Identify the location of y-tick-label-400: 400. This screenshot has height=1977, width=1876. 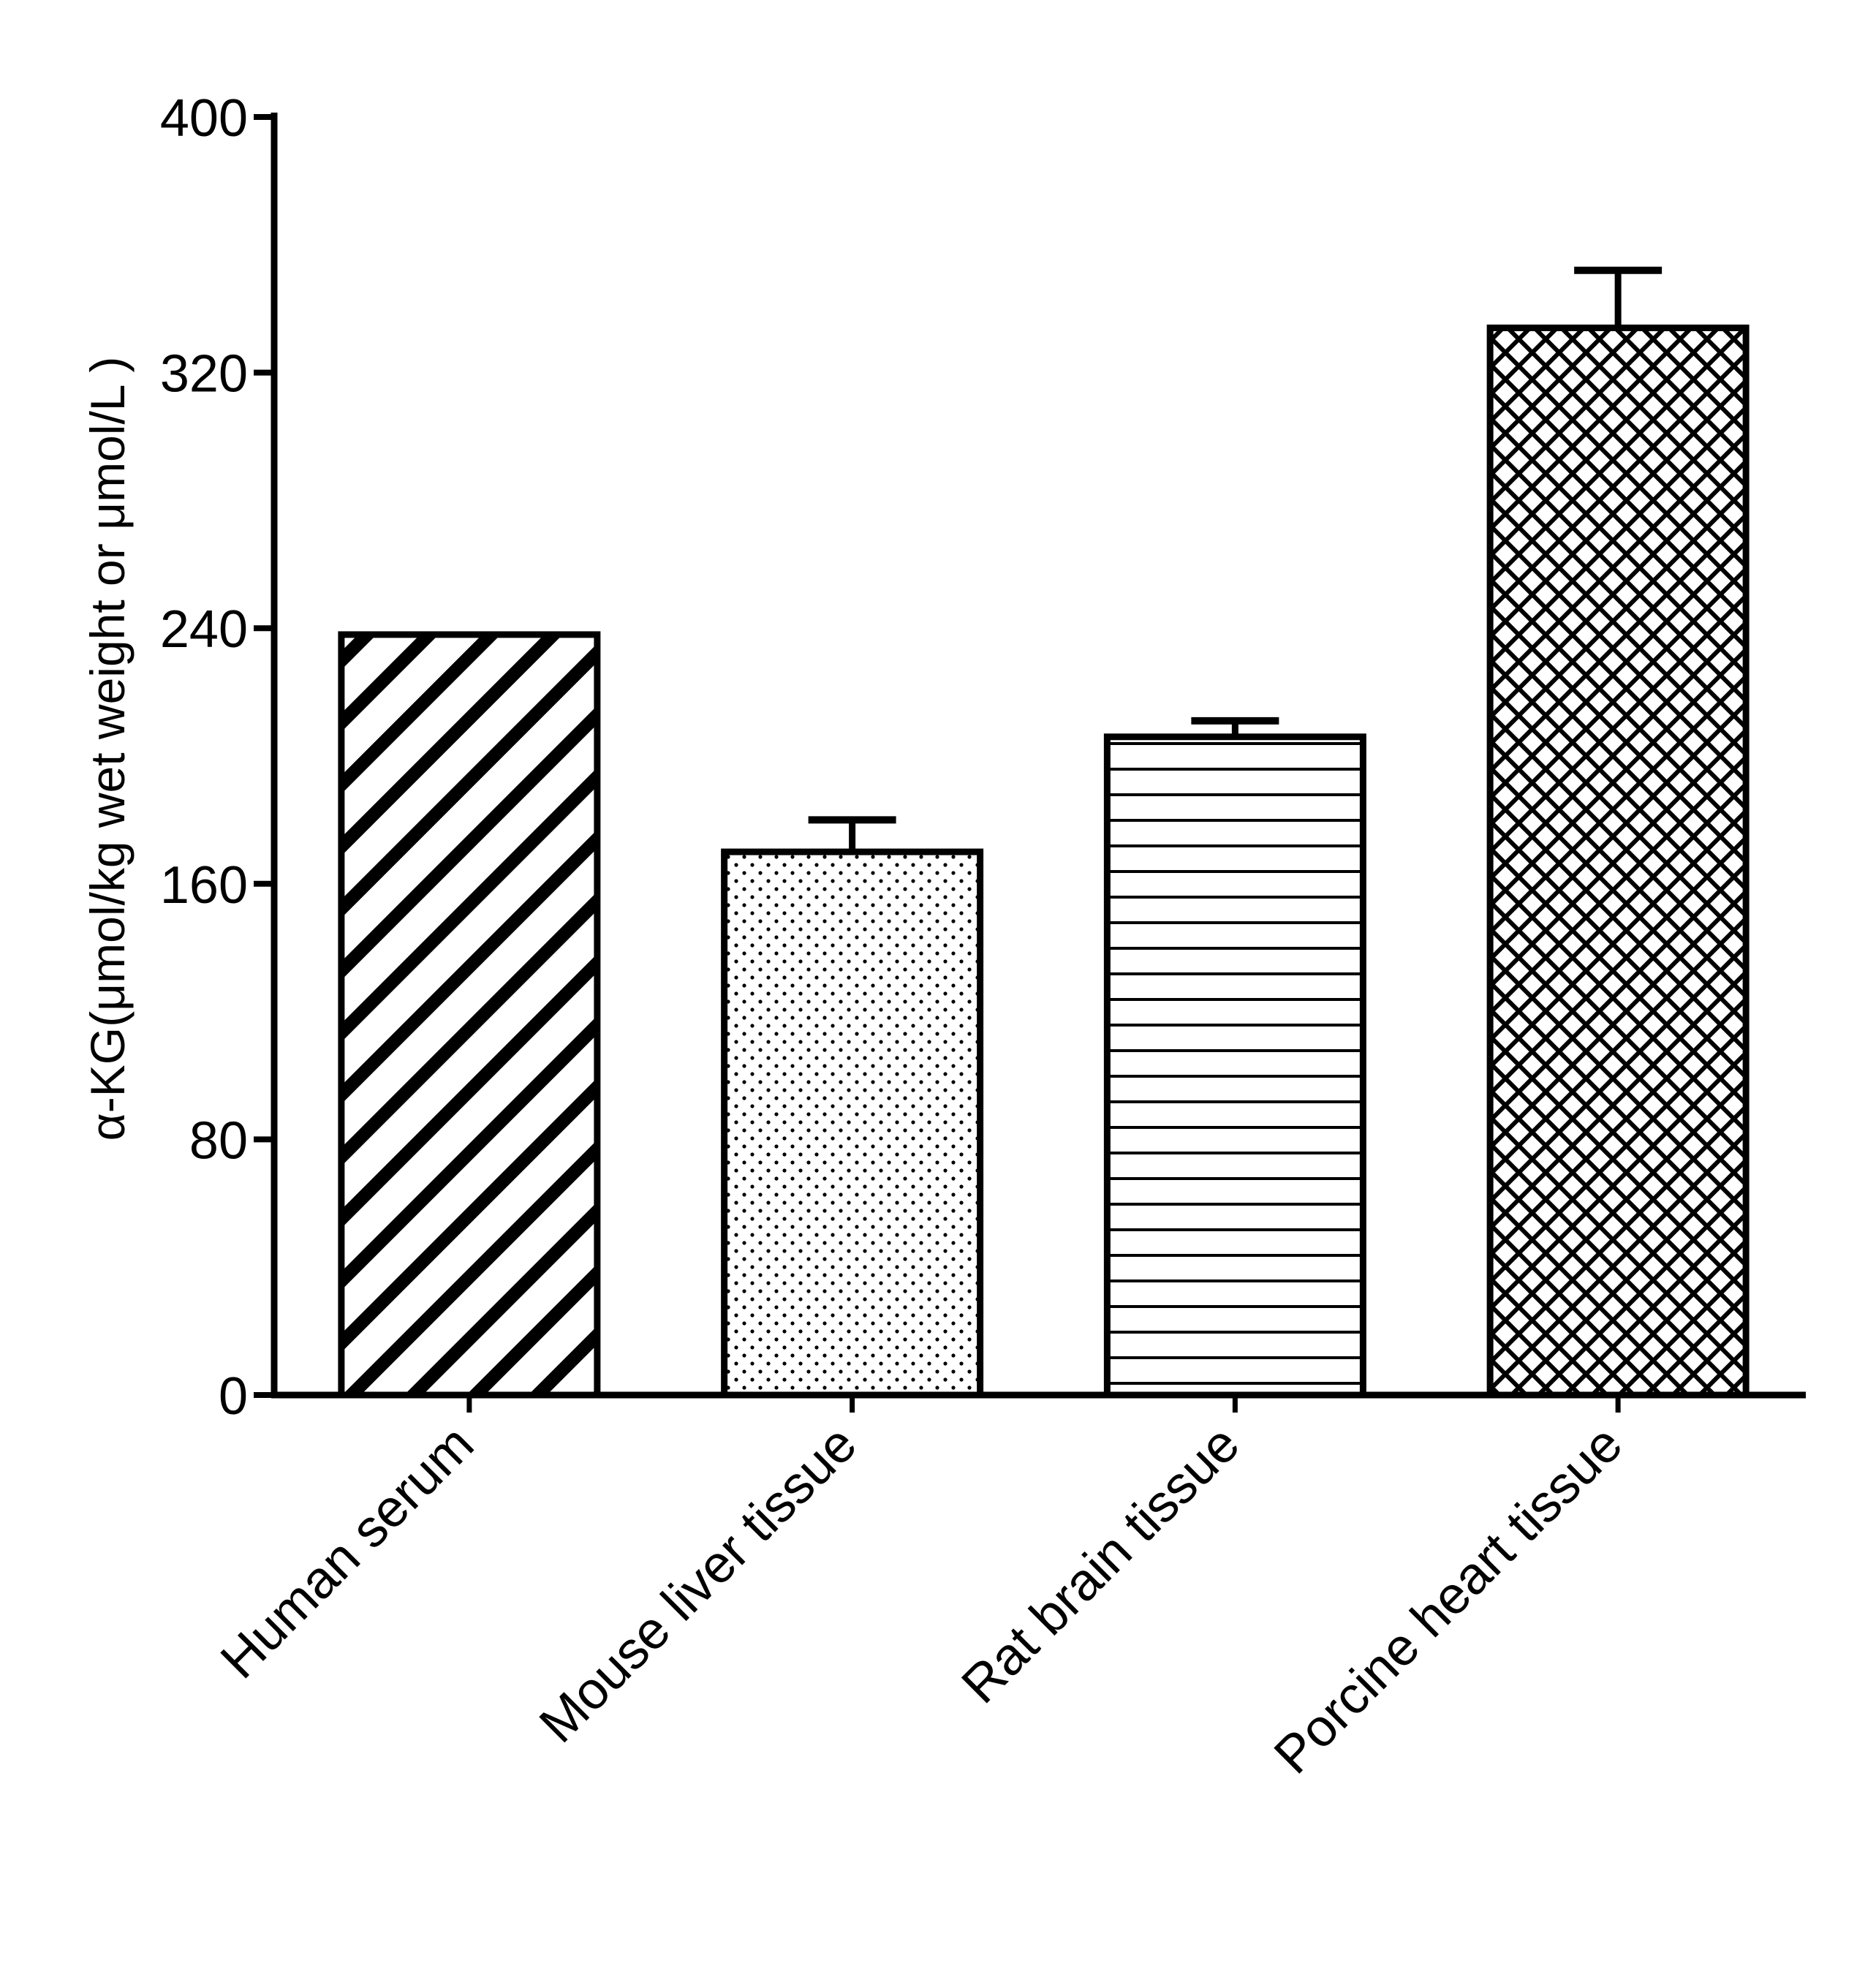
(204, 118).